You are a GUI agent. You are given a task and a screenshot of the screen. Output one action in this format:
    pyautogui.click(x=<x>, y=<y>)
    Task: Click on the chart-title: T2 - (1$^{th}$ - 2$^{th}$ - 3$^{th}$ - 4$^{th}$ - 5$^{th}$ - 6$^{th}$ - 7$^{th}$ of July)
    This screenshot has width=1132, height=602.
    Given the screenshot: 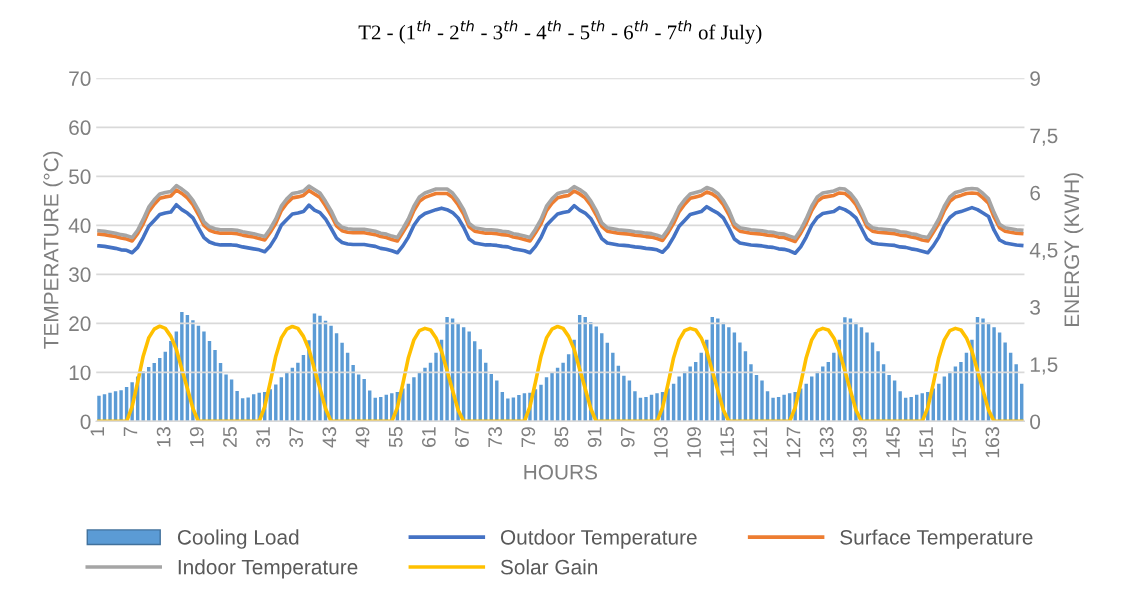 What is the action you would take?
    pyautogui.click(x=560, y=32)
    